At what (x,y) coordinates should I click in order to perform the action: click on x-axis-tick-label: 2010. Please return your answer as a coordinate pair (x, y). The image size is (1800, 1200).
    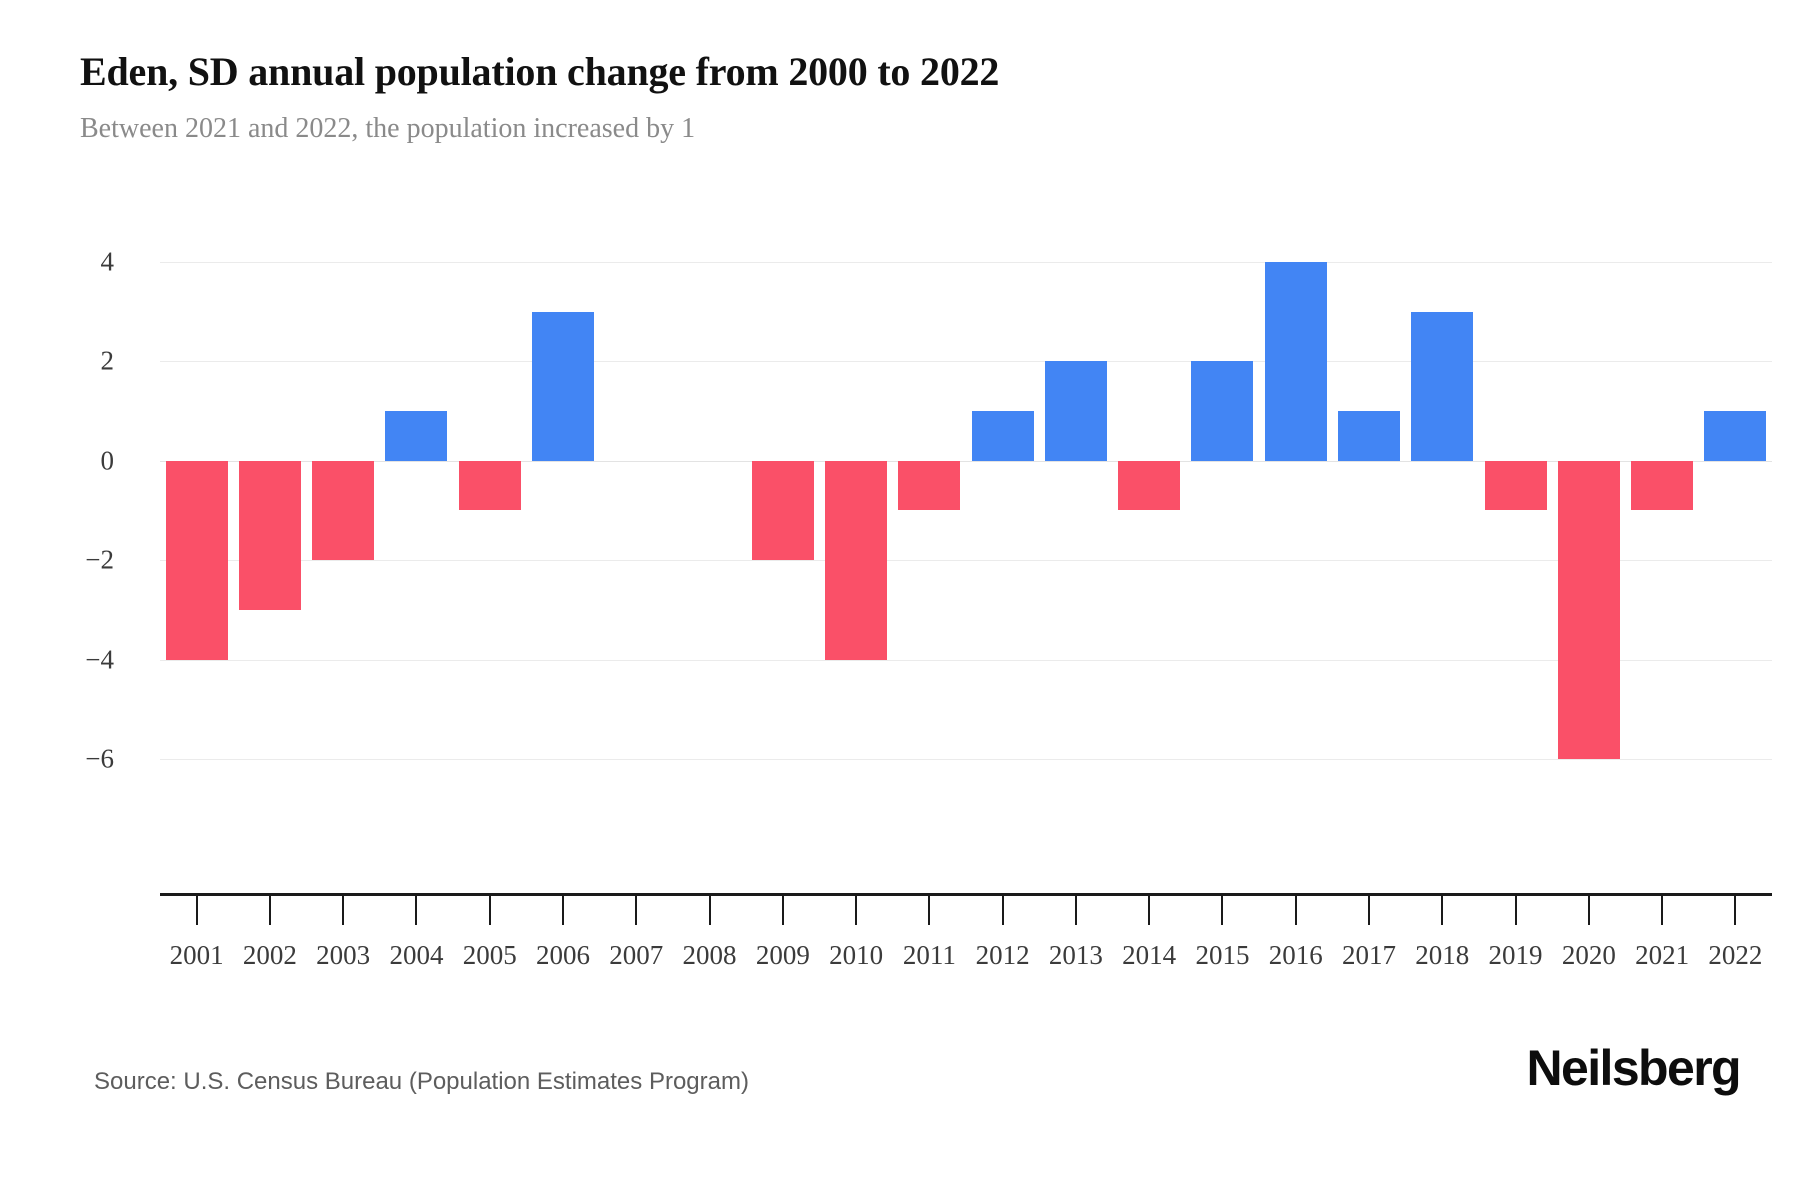
    Looking at the image, I should click on (856, 955).